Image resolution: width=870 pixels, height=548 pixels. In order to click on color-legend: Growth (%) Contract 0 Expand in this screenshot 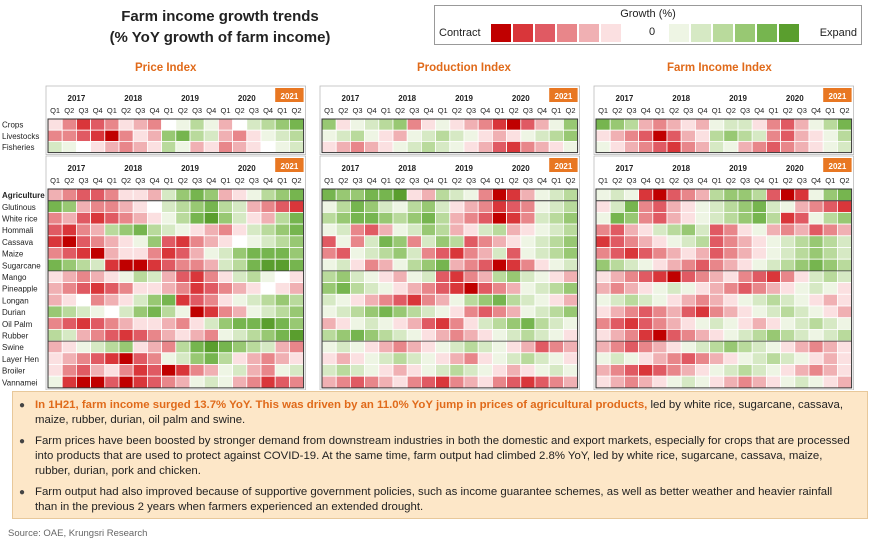, I will do `click(648, 25)`.